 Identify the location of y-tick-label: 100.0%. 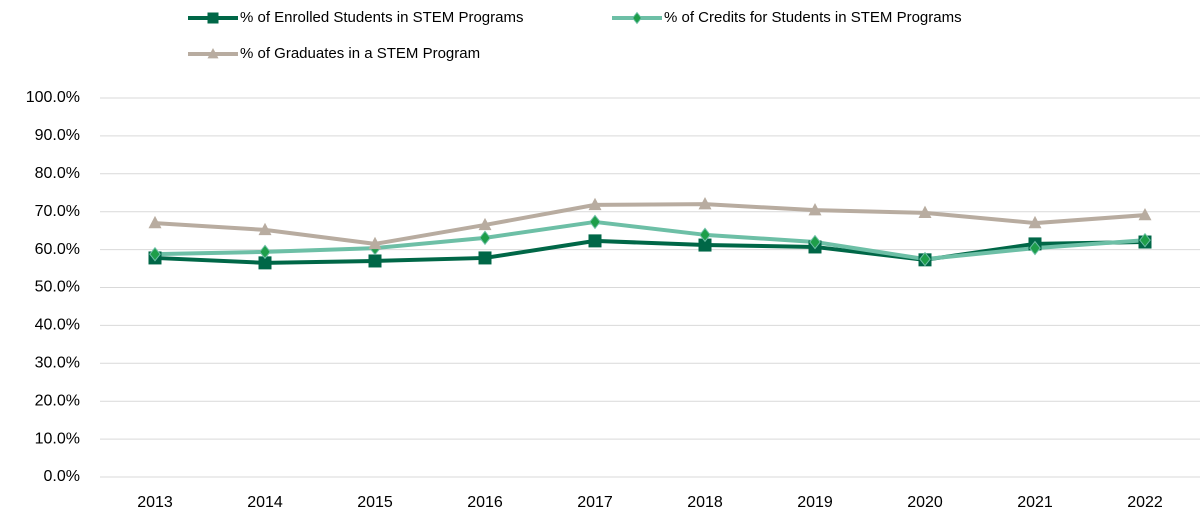
(53, 97).